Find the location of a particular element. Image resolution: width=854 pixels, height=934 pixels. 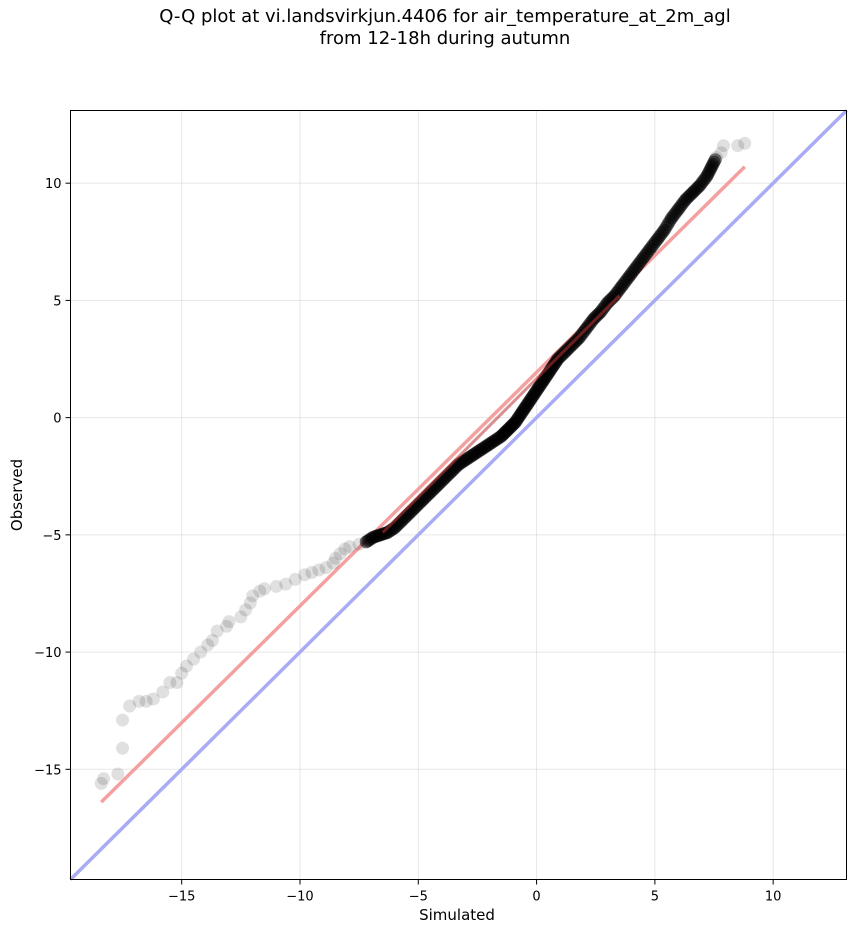

x-tick-label-4: 5 is located at coordinates (655, 897).